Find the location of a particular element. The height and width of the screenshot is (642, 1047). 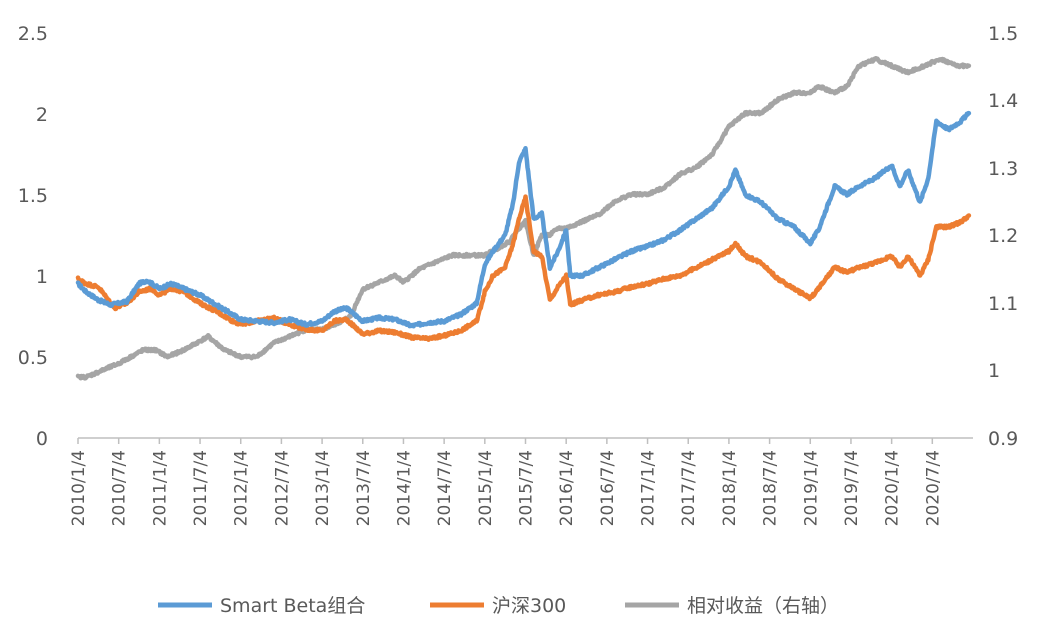

right-y-axis: 0.9 1 1.1 1.2 1.3 1.4 1.5 is located at coordinates (1003, 236).